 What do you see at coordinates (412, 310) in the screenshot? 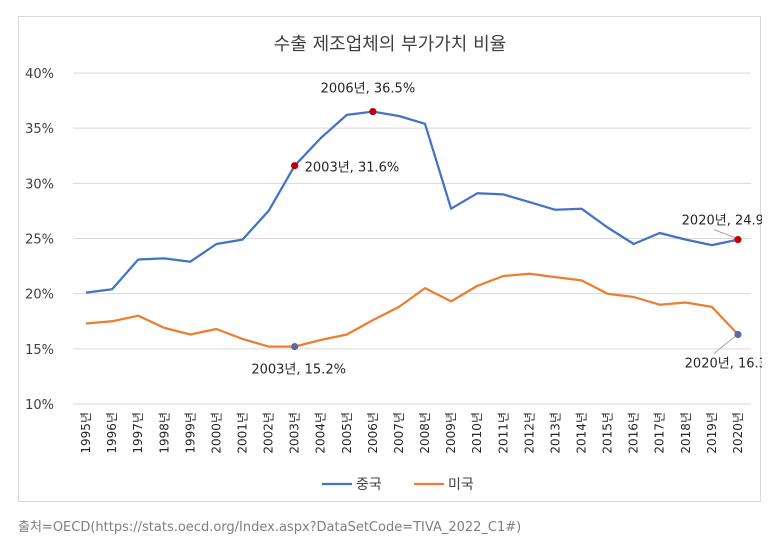
I see `series-line-usa` at bounding box center [412, 310].